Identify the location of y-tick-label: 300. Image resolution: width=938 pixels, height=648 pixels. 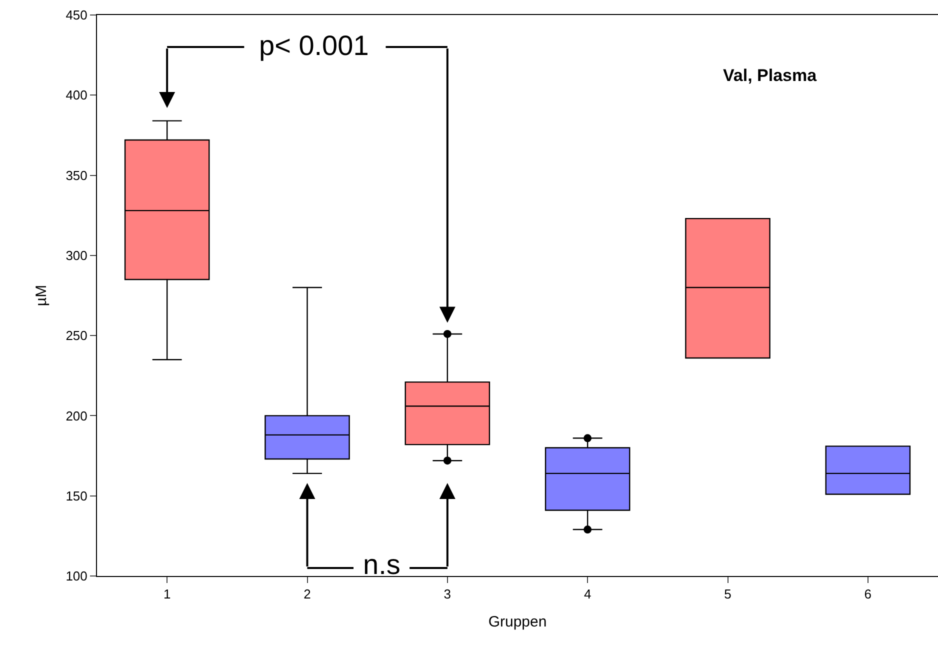
(77, 255).